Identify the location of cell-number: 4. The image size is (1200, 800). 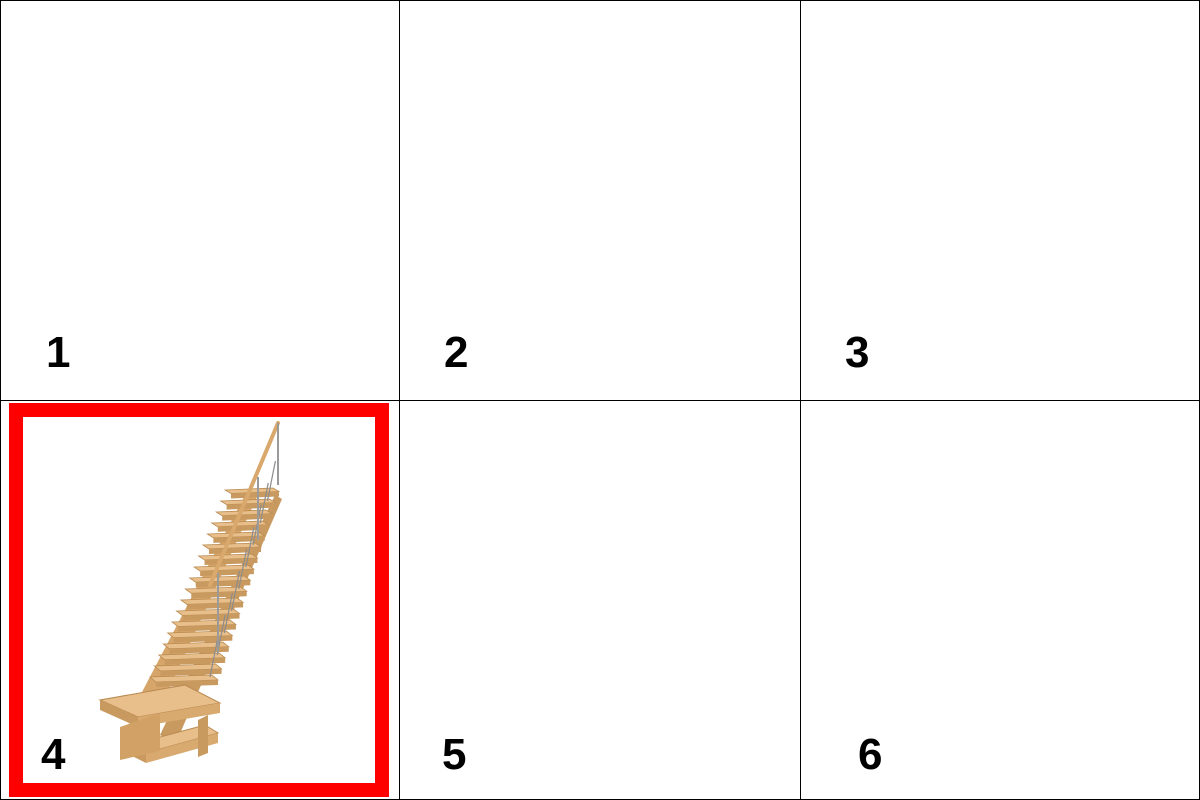
(53, 754).